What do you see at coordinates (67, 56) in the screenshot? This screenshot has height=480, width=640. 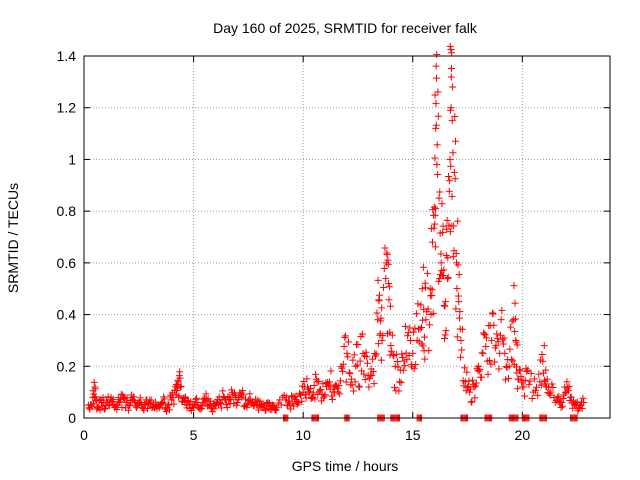 I see `y-tick-label: 1.4` at bounding box center [67, 56].